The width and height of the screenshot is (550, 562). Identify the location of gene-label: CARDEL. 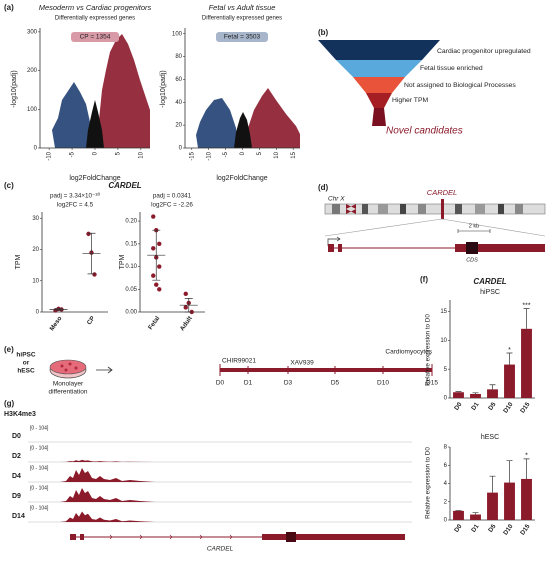
(442, 192).